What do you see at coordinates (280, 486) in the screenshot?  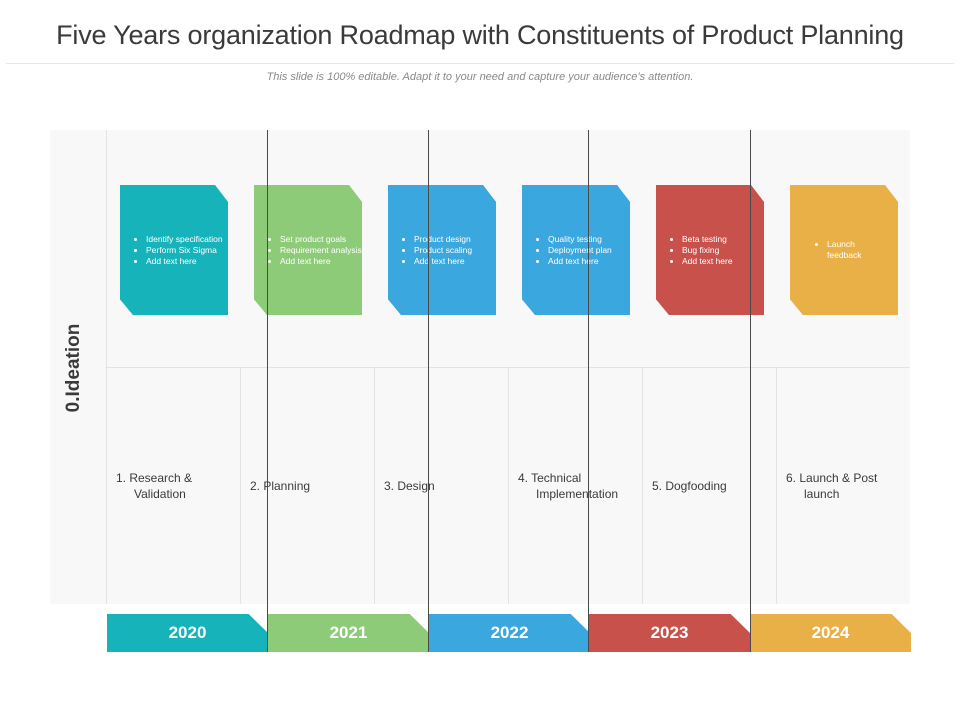 I see `stage-label: 2. Planning` at bounding box center [280, 486].